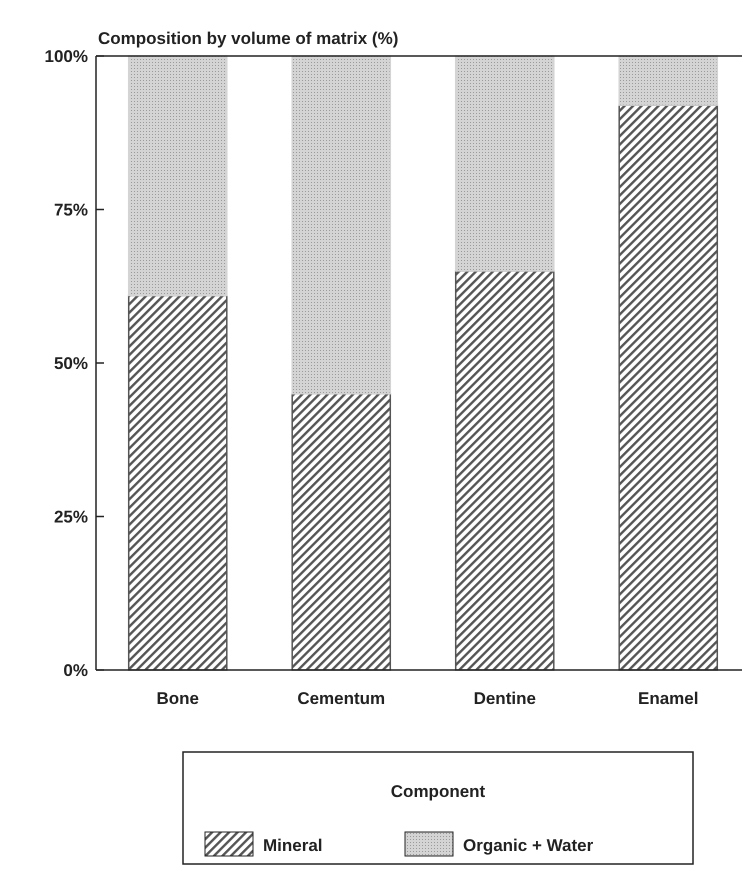 This screenshot has height=871, width=750. What do you see at coordinates (71, 363) in the screenshot?
I see `y-tick-label: 50%` at bounding box center [71, 363].